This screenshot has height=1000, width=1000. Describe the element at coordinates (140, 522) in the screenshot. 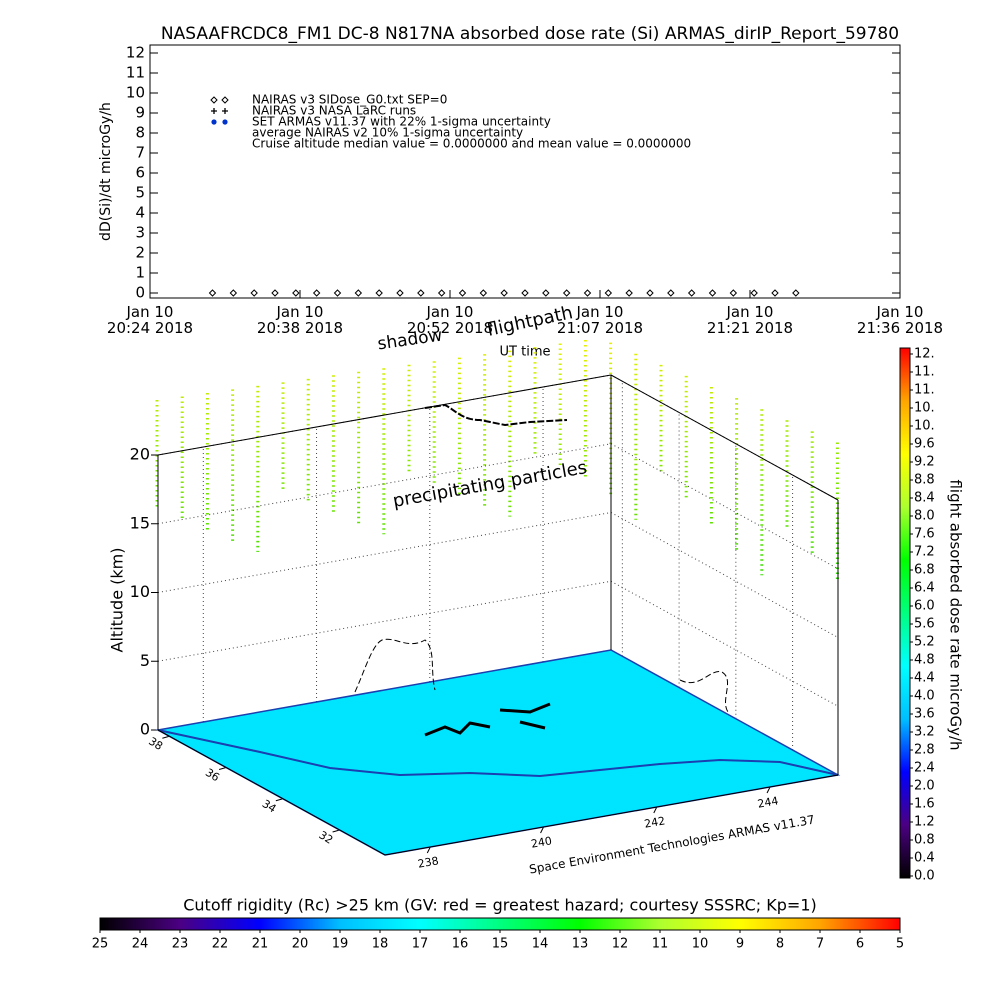

I see `z-tick-label: 15` at that location.